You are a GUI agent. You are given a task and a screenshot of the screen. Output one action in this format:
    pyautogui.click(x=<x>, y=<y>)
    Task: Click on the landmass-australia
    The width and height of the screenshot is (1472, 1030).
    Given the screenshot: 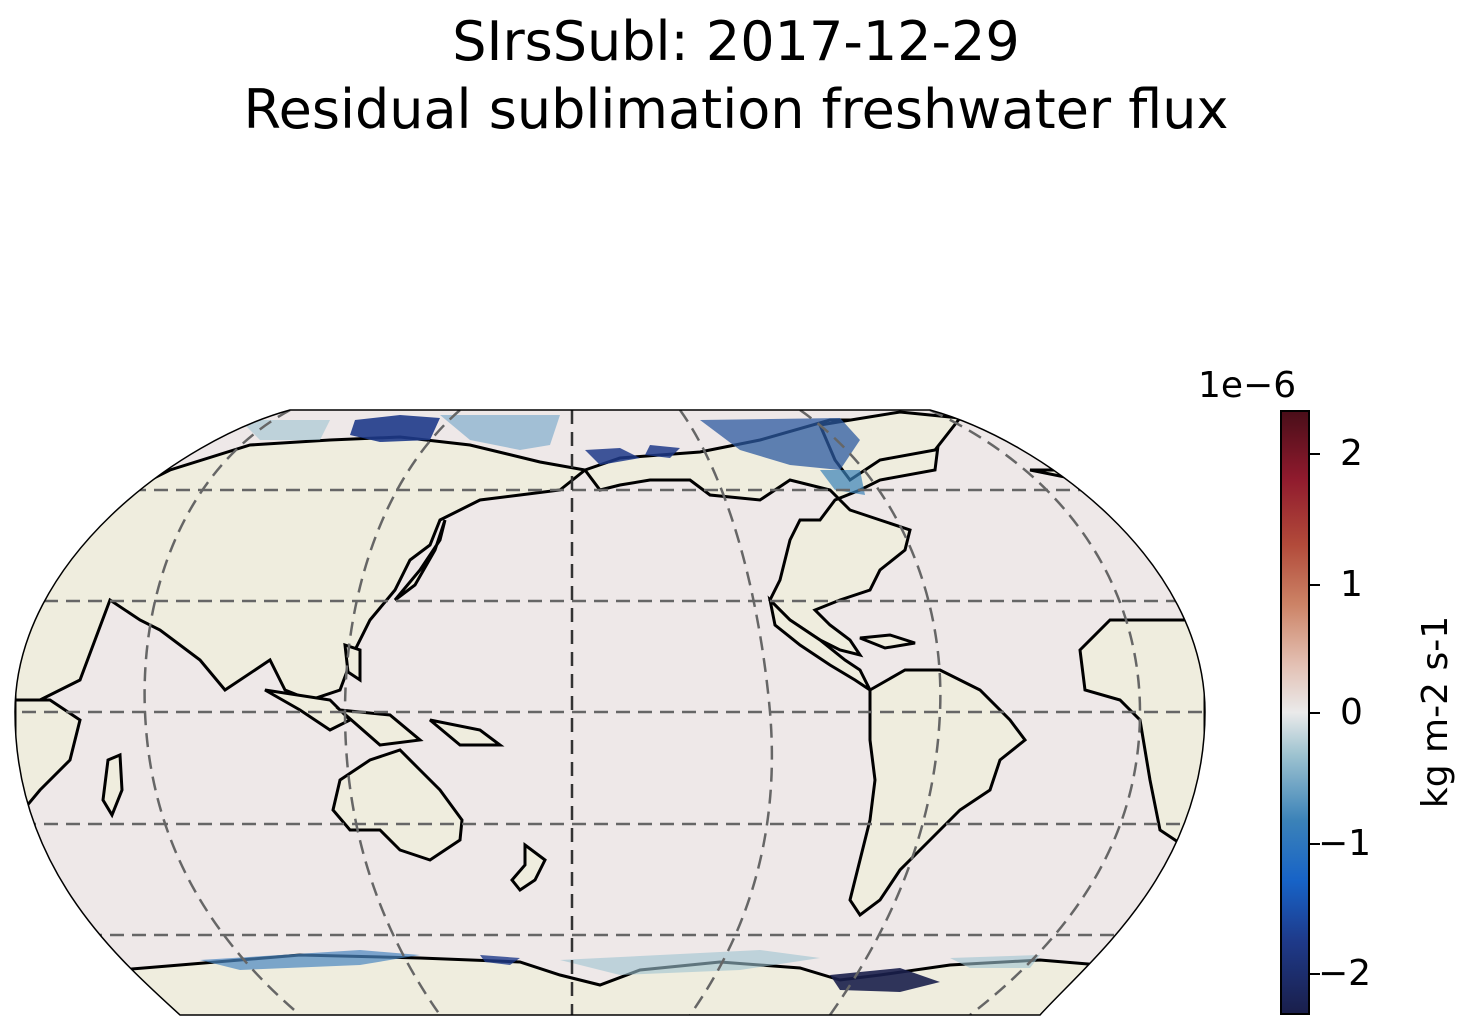 What is the action you would take?
    pyautogui.click(x=397, y=805)
    